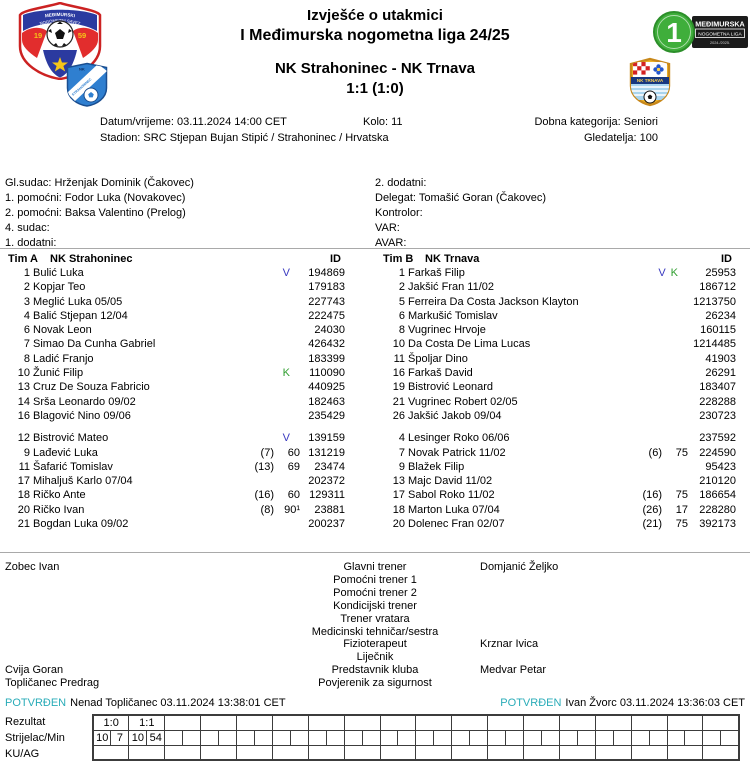 The width and height of the screenshot is (750, 764). Describe the element at coordinates (327, 373) in the screenshot. I see `player-id: 110090` at that location.